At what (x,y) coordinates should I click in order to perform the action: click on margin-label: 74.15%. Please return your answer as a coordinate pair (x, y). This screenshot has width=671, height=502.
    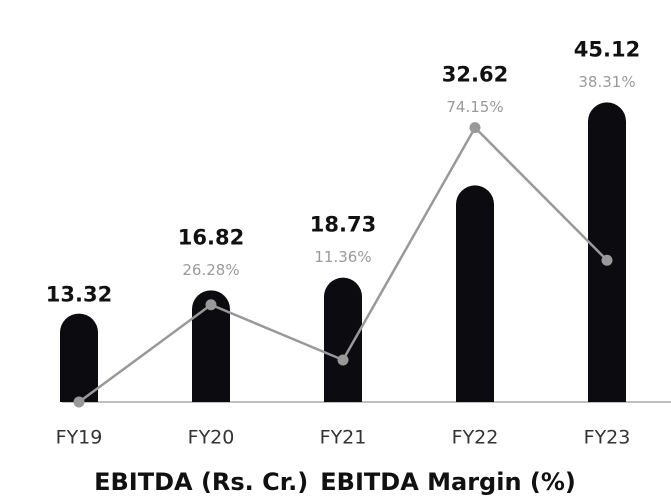
    Looking at the image, I should click on (474, 107).